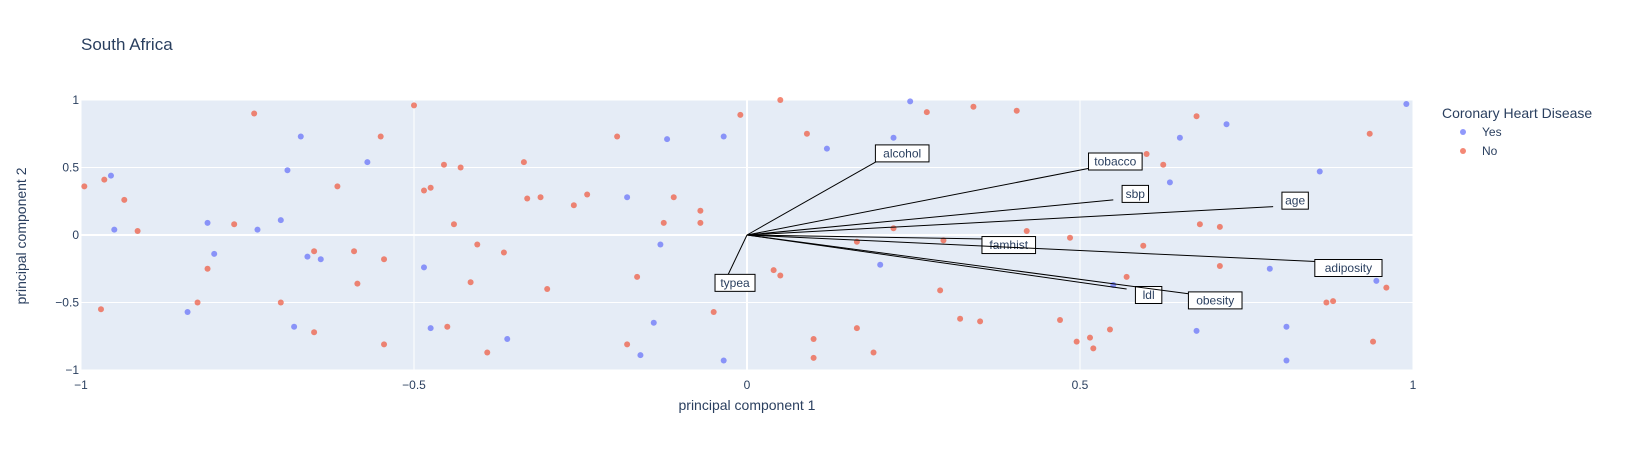 Image resolution: width=1626 pixels, height=450 pixels. Describe the element at coordinates (1517, 131) in the screenshot. I see `legend: Coronary Heart Disease Yes No` at that location.